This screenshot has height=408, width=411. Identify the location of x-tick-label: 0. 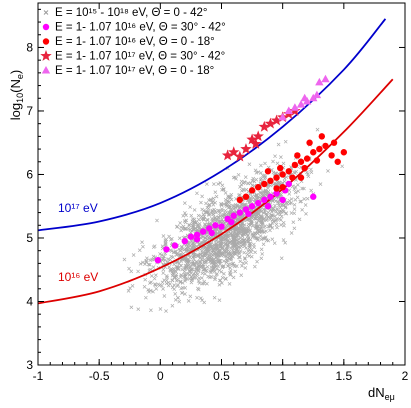
(160, 376).